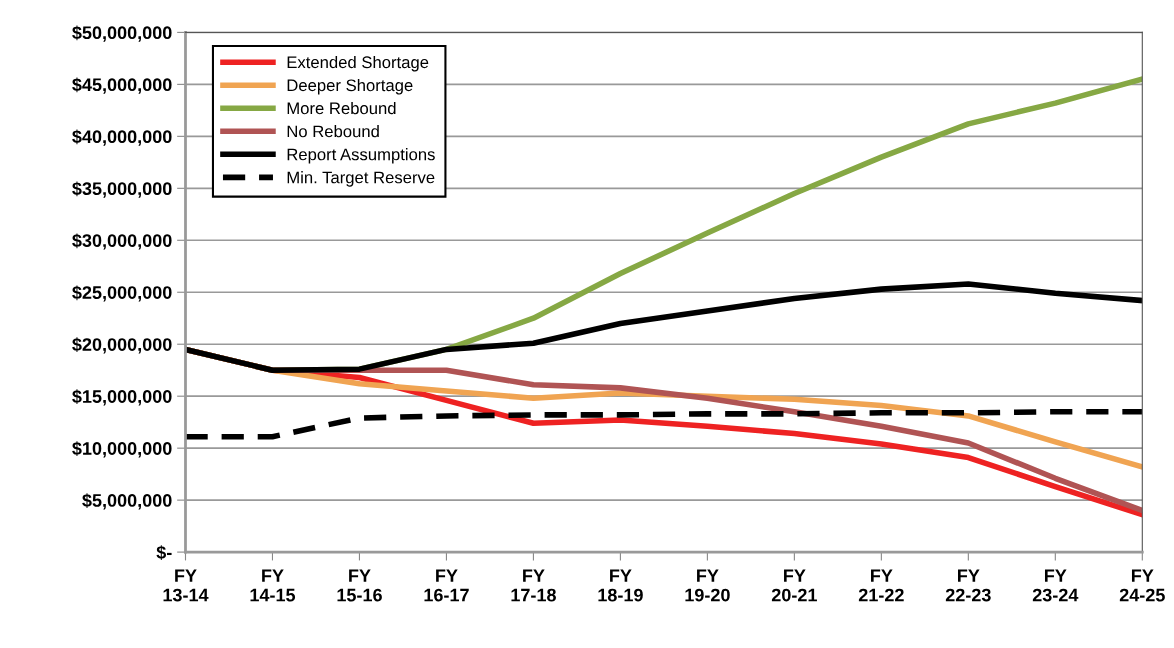  Describe the element at coordinates (968, 585) in the screenshot. I see `x-tick-label: FY 22-23` at that location.